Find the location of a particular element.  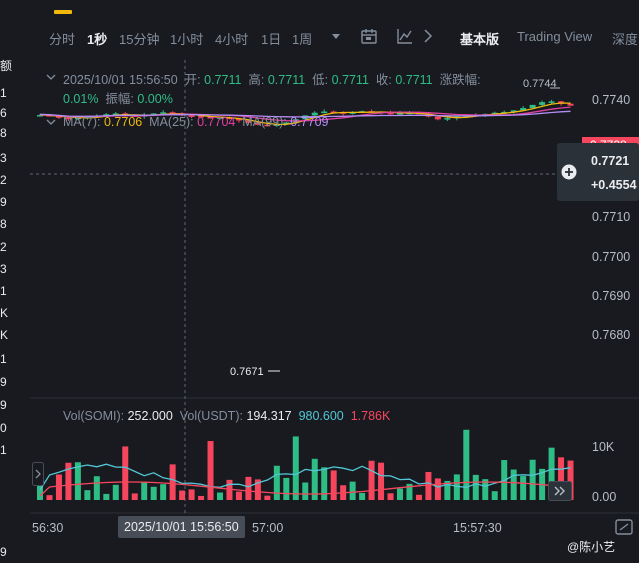

crosshair-change: +0.4554 is located at coordinates (614, 185).